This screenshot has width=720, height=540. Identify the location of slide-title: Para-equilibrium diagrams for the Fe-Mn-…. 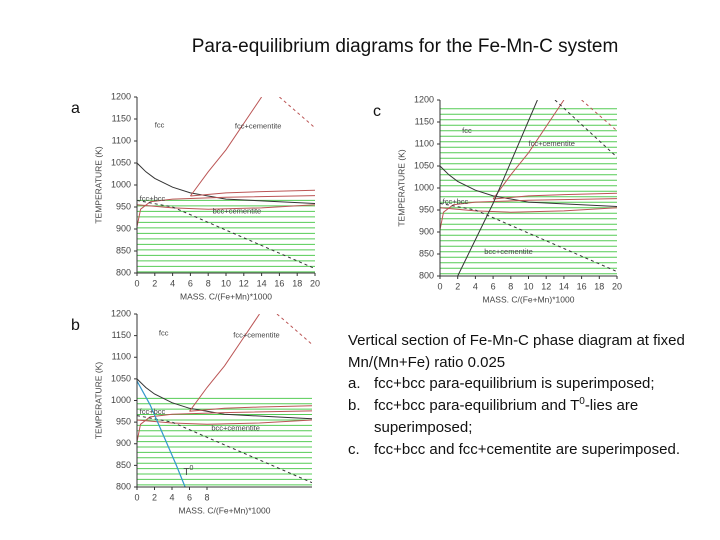
(405, 46).